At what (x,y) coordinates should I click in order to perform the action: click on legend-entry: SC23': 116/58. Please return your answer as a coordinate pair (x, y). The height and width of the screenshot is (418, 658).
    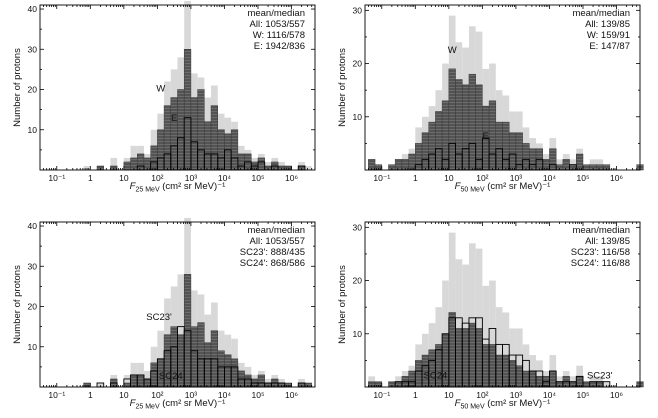
    Looking at the image, I should click on (600, 252).